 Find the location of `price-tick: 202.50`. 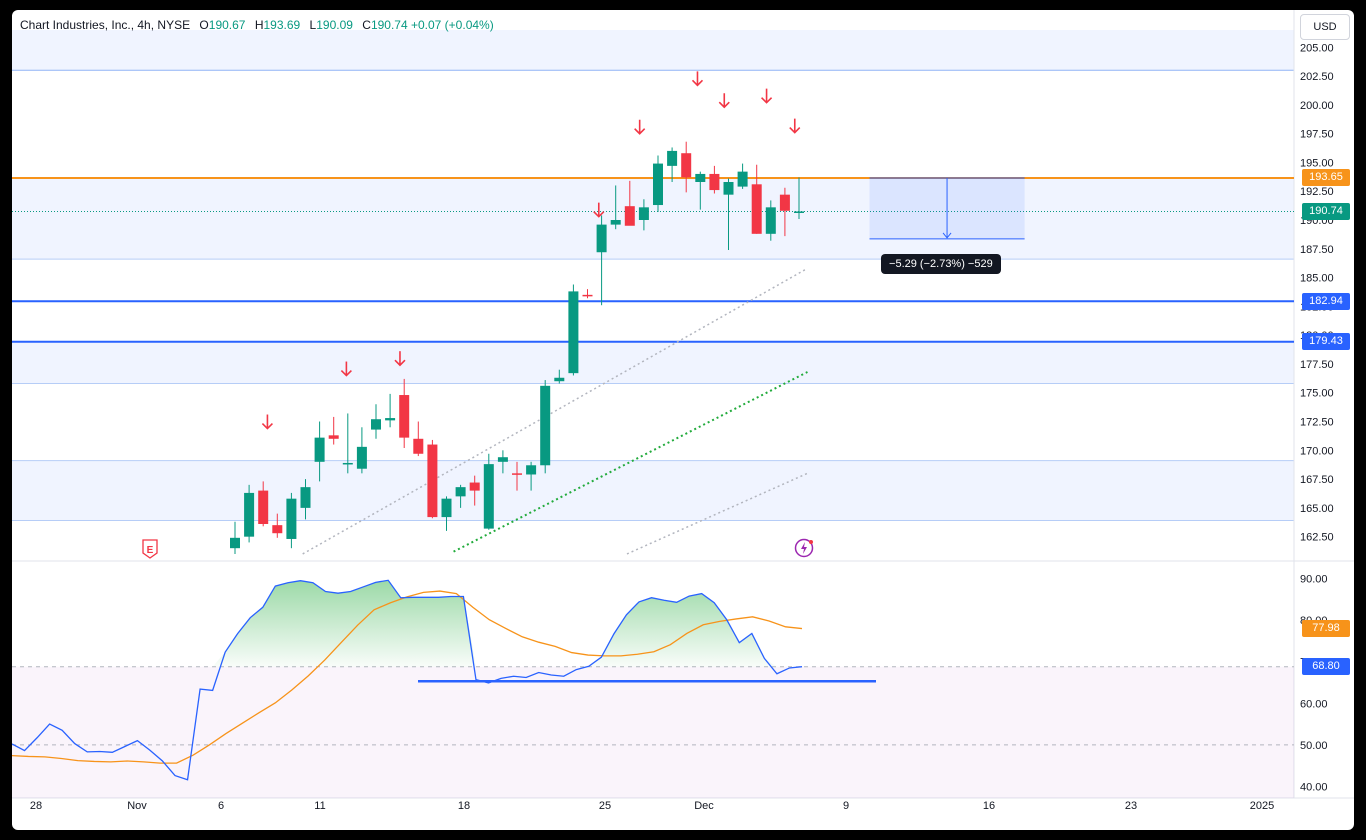

price-tick: 202.50 is located at coordinates (1317, 77).